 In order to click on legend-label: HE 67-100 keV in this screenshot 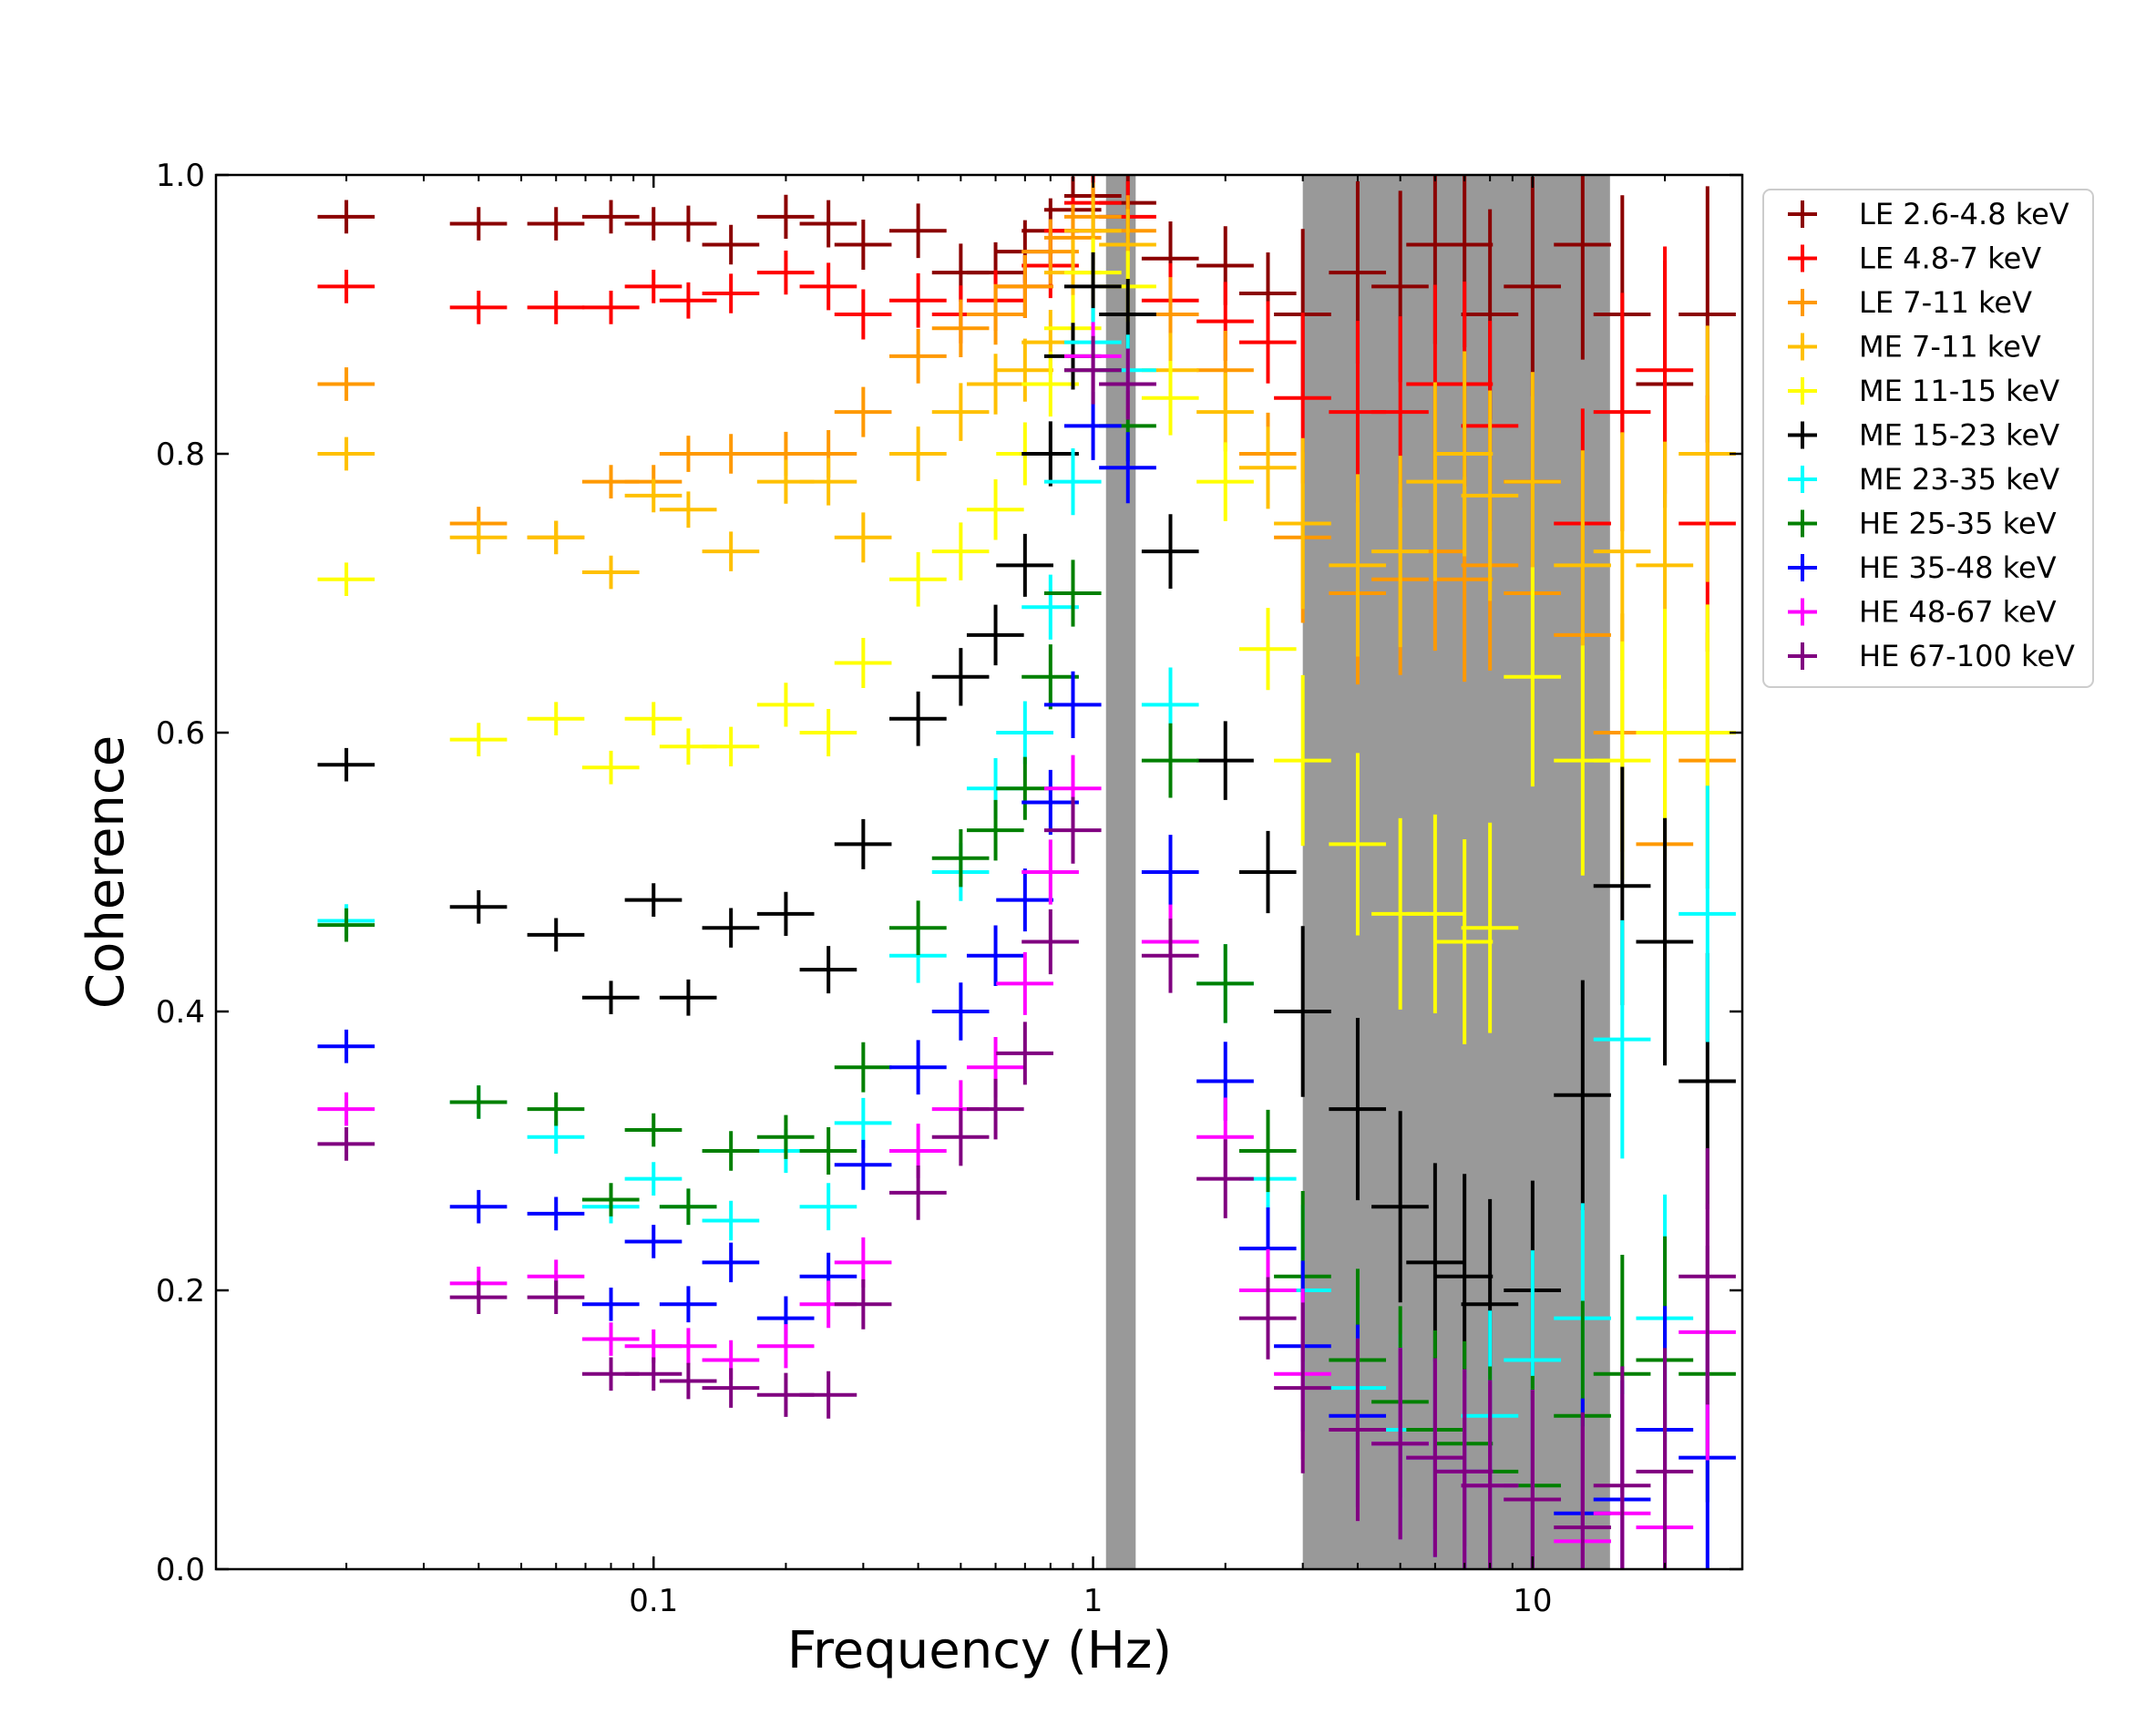, I will do `click(1967, 656)`.